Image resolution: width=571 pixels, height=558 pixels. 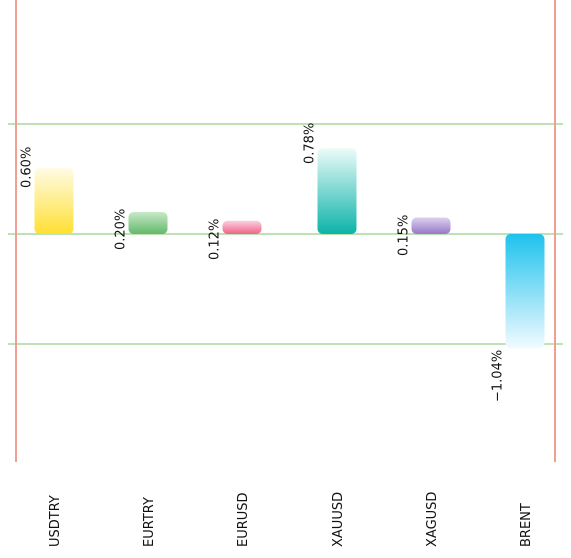 What do you see at coordinates (55, 521) in the screenshot?
I see `category-label-usdtry: USDTRY` at bounding box center [55, 521].